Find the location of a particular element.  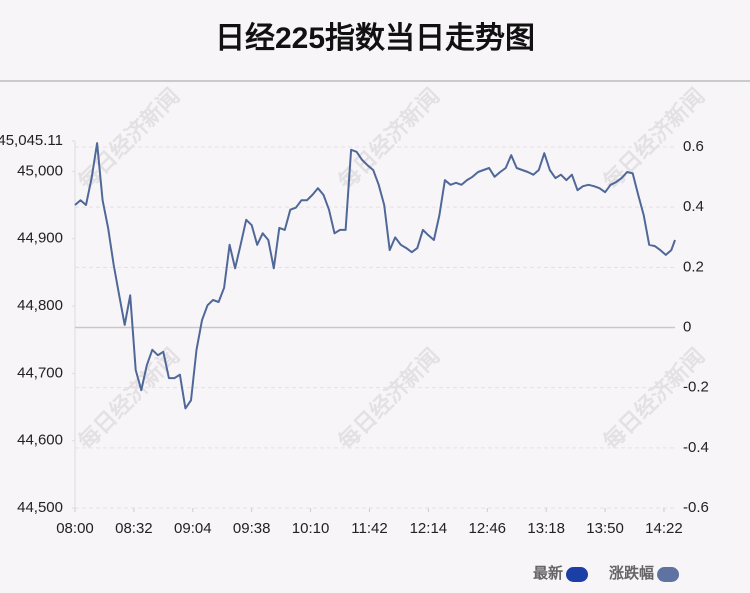

x-tick-label: 08:32 is located at coordinates (134, 528).